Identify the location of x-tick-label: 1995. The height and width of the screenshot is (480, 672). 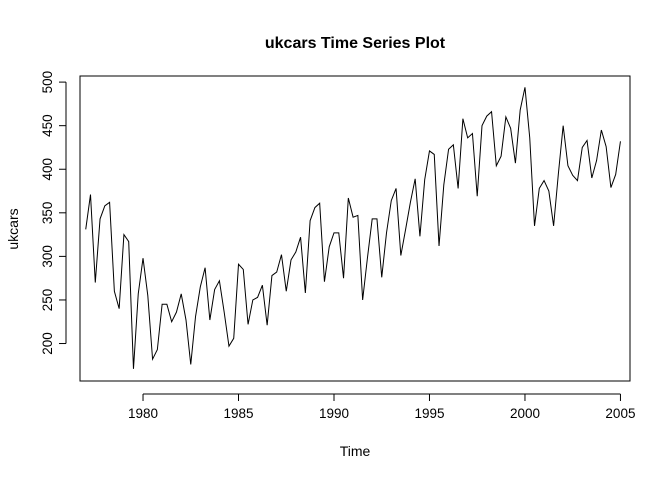
(429, 413).